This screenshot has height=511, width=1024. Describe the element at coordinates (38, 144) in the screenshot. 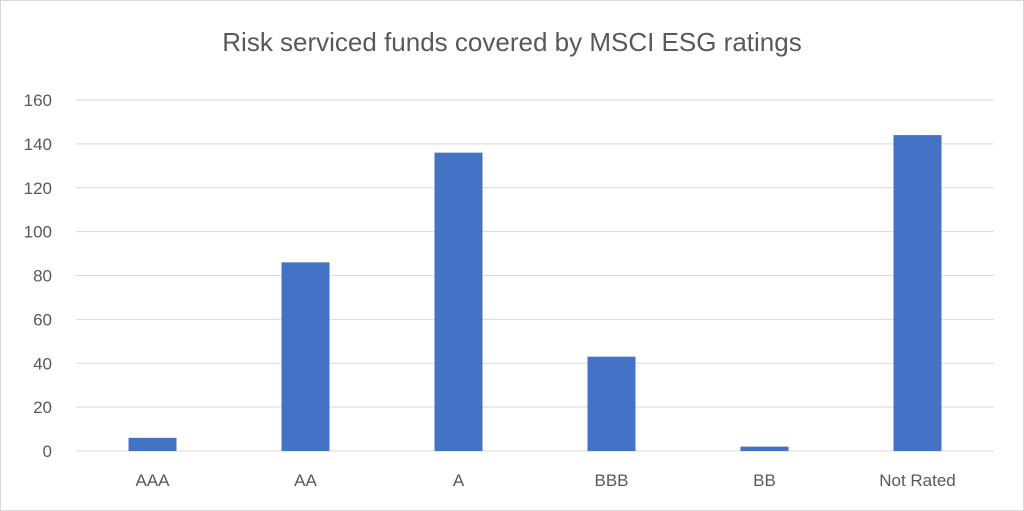

I see `y-tick-label: 140` at that location.